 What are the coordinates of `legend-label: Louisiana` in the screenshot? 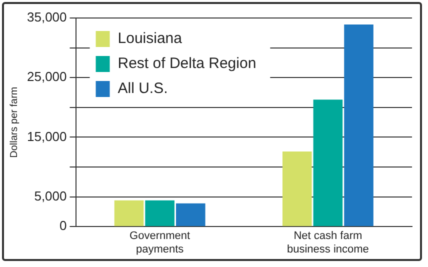 It's located at (150, 39).